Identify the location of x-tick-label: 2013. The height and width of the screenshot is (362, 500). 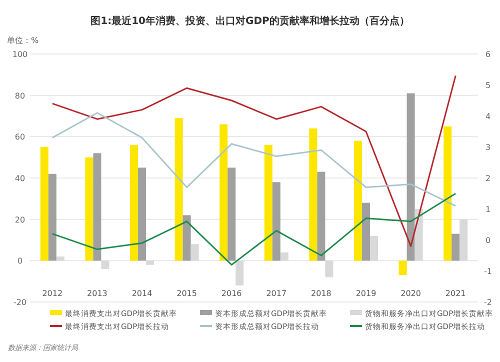
(97, 293).